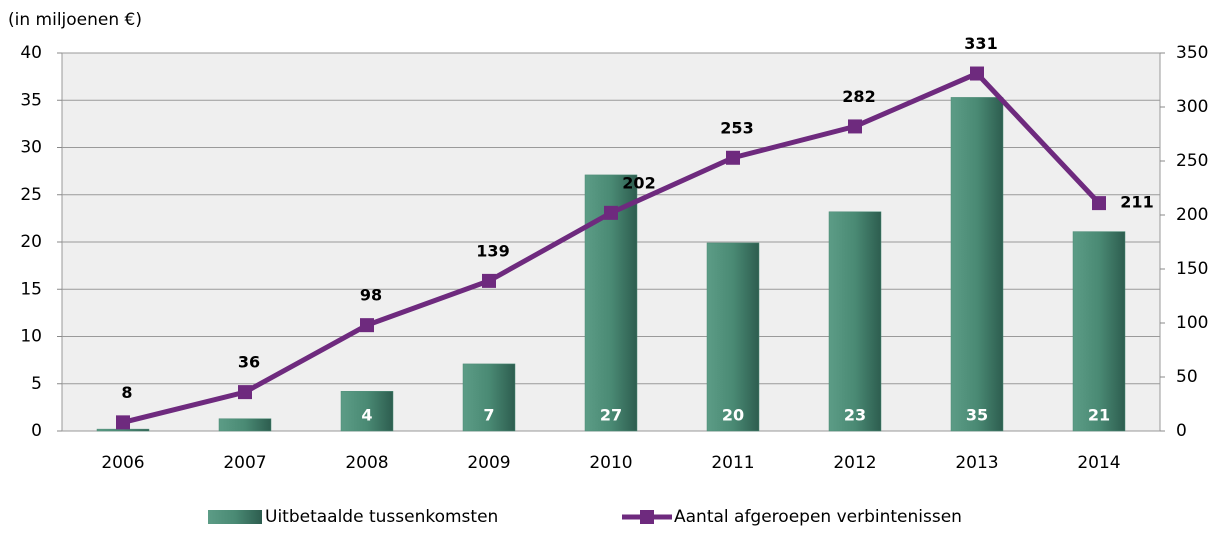  What do you see at coordinates (736, 127) in the screenshot?
I see `line-label: 253` at bounding box center [736, 127].